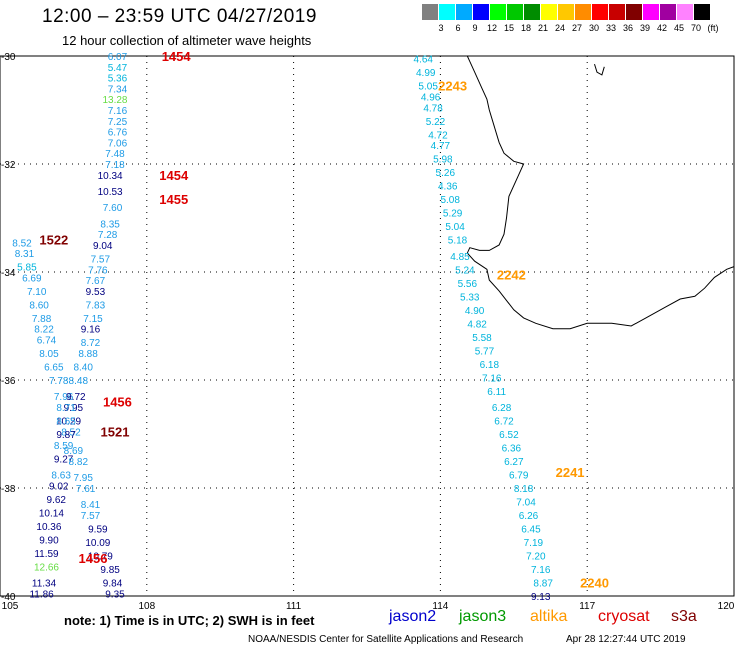 The image size is (740, 650). What do you see at coordinates (626, 639) in the screenshot?
I see `generation-timestamp: Apr 28 12:27:44 UTC 2019` at bounding box center [626, 639].